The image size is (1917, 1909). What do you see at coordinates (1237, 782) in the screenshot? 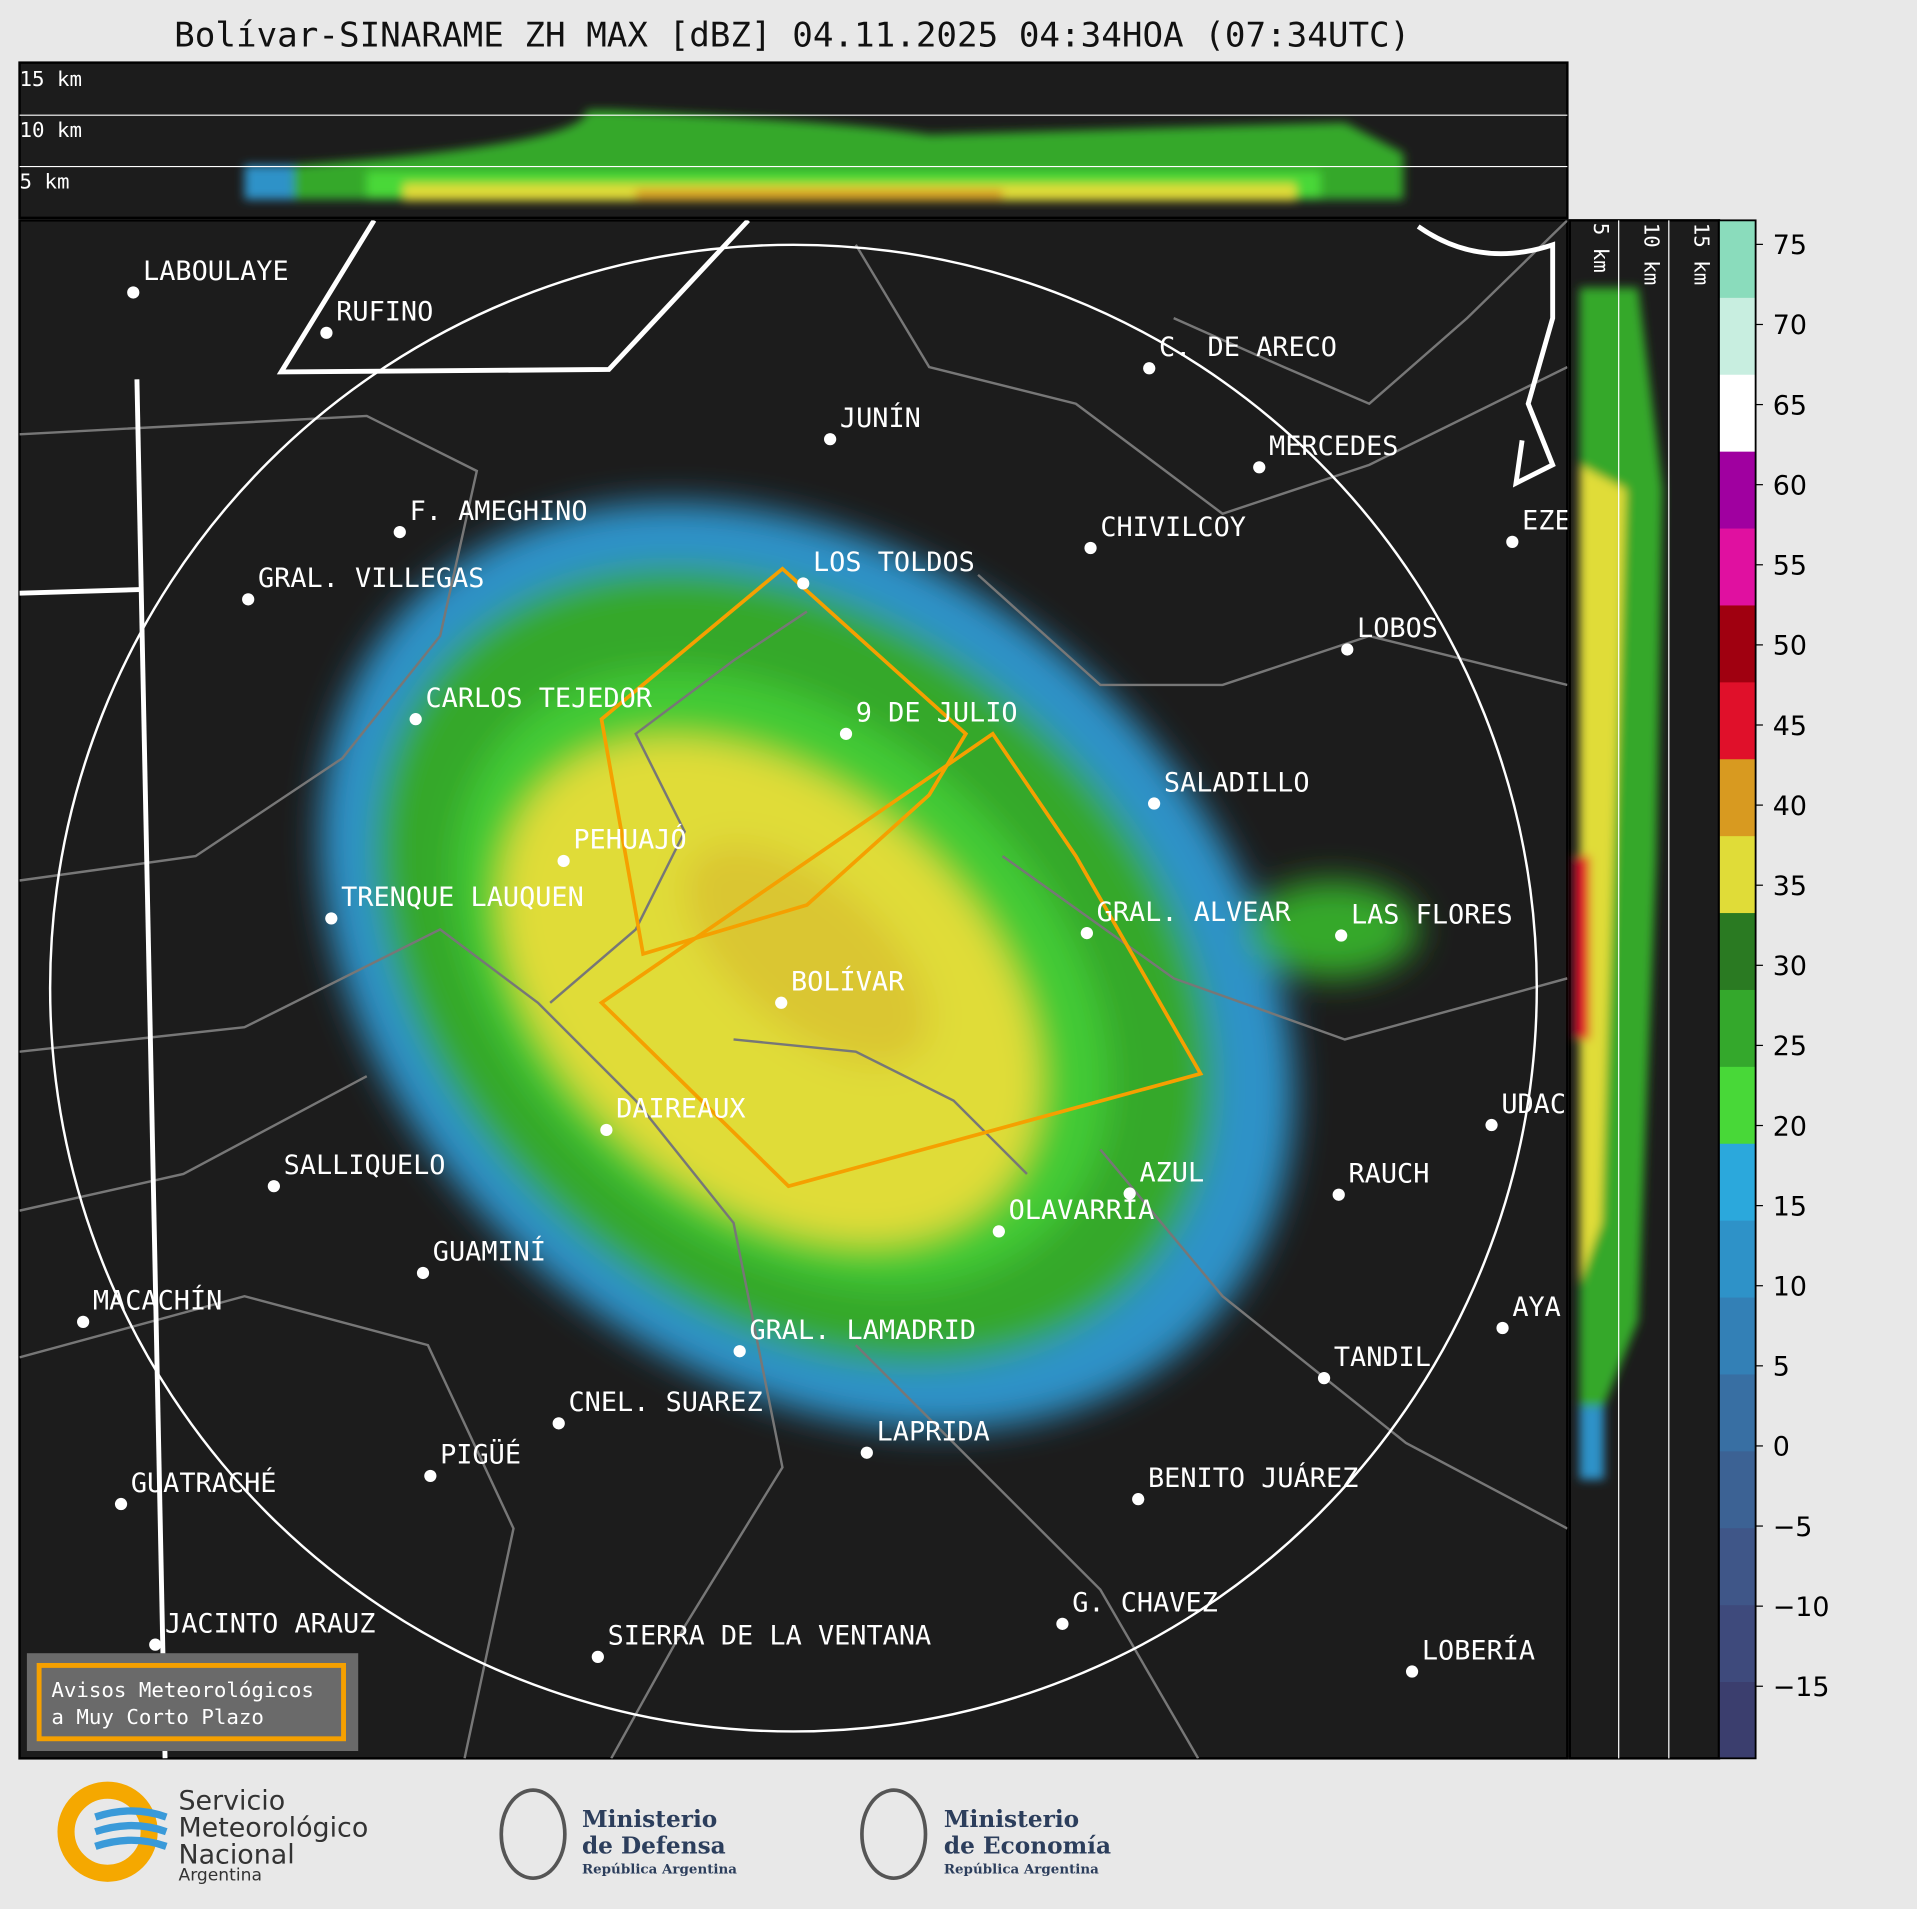
I see `city-label: SALADILLO` at bounding box center [1237, 782].